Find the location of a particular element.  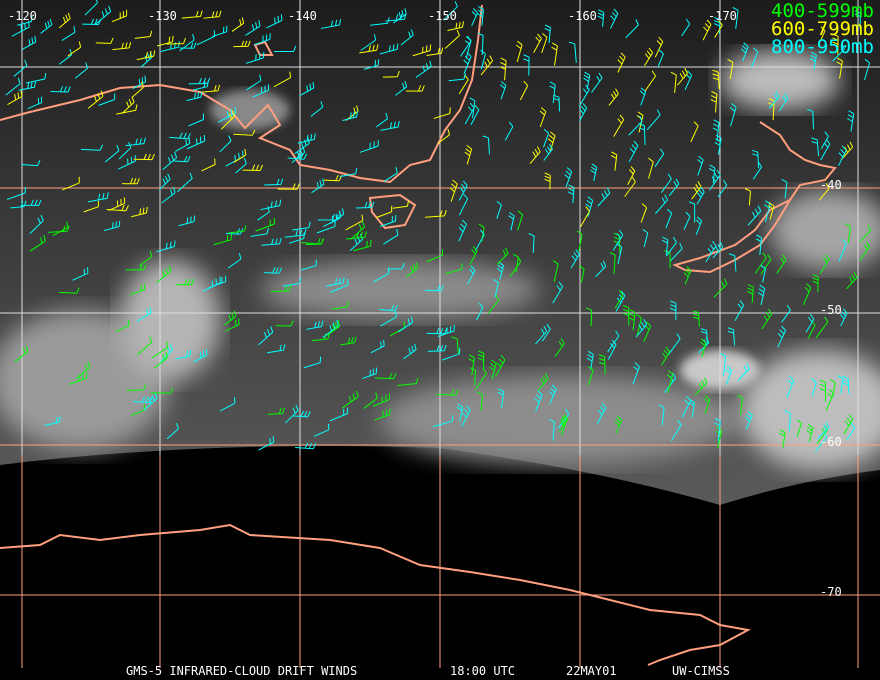

latitude-label: -50 is located at coordinates (831, 310).